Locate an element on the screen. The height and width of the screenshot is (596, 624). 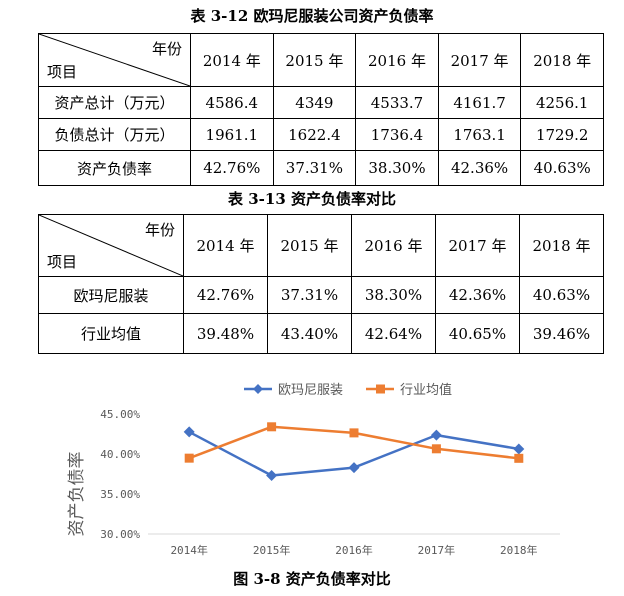
table-cell: 4256.1 is located at coordinates (562, 102).